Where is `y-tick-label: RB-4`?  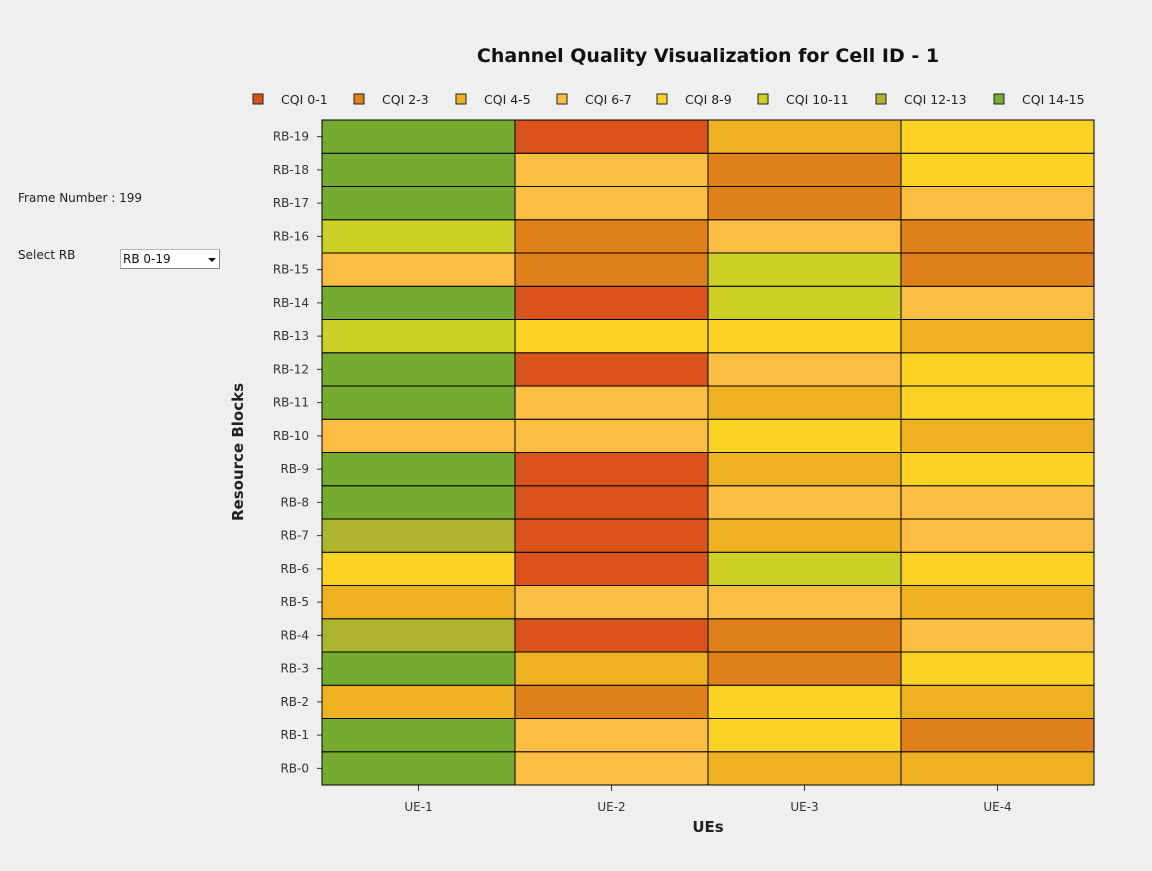 y-tick-label: RB-4 is located at coordinates (294, 635).